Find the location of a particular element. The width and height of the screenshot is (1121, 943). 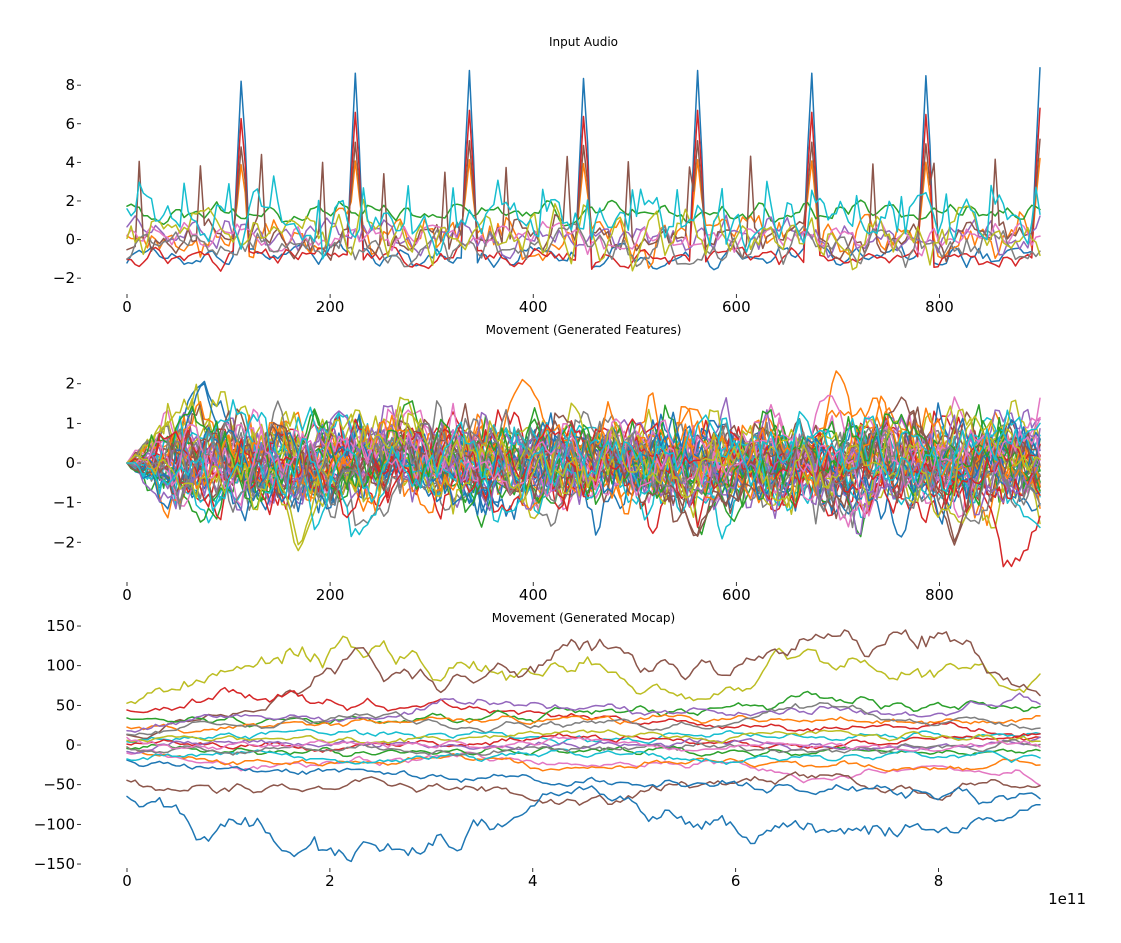

x-tick-label: 8 is located at coordinates (939, 881).